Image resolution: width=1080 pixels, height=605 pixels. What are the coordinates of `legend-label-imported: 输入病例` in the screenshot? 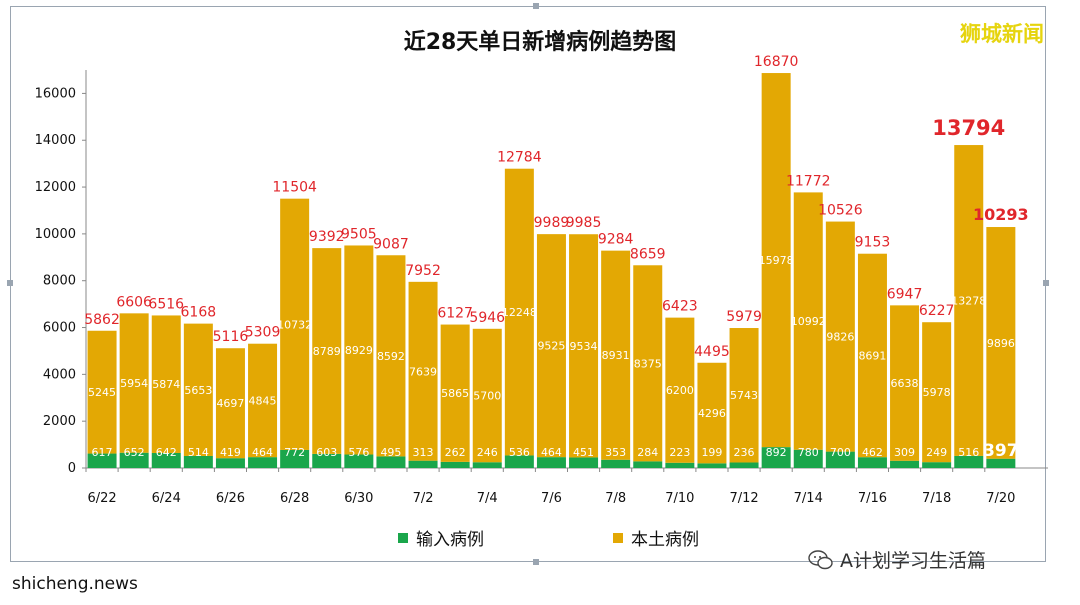 It's located at (450, 540).